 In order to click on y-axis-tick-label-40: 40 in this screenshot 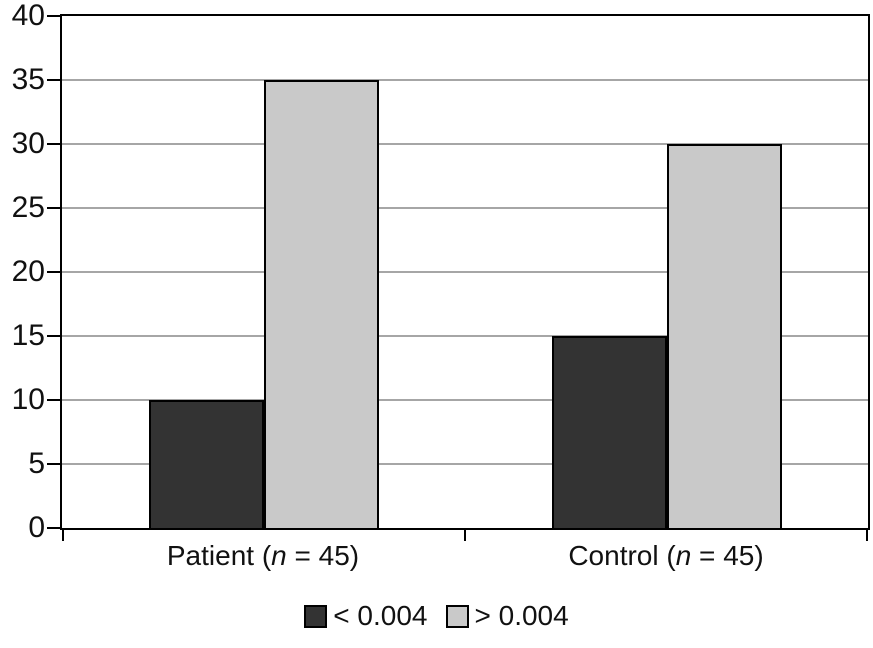, I will do `click(28, 16)`.